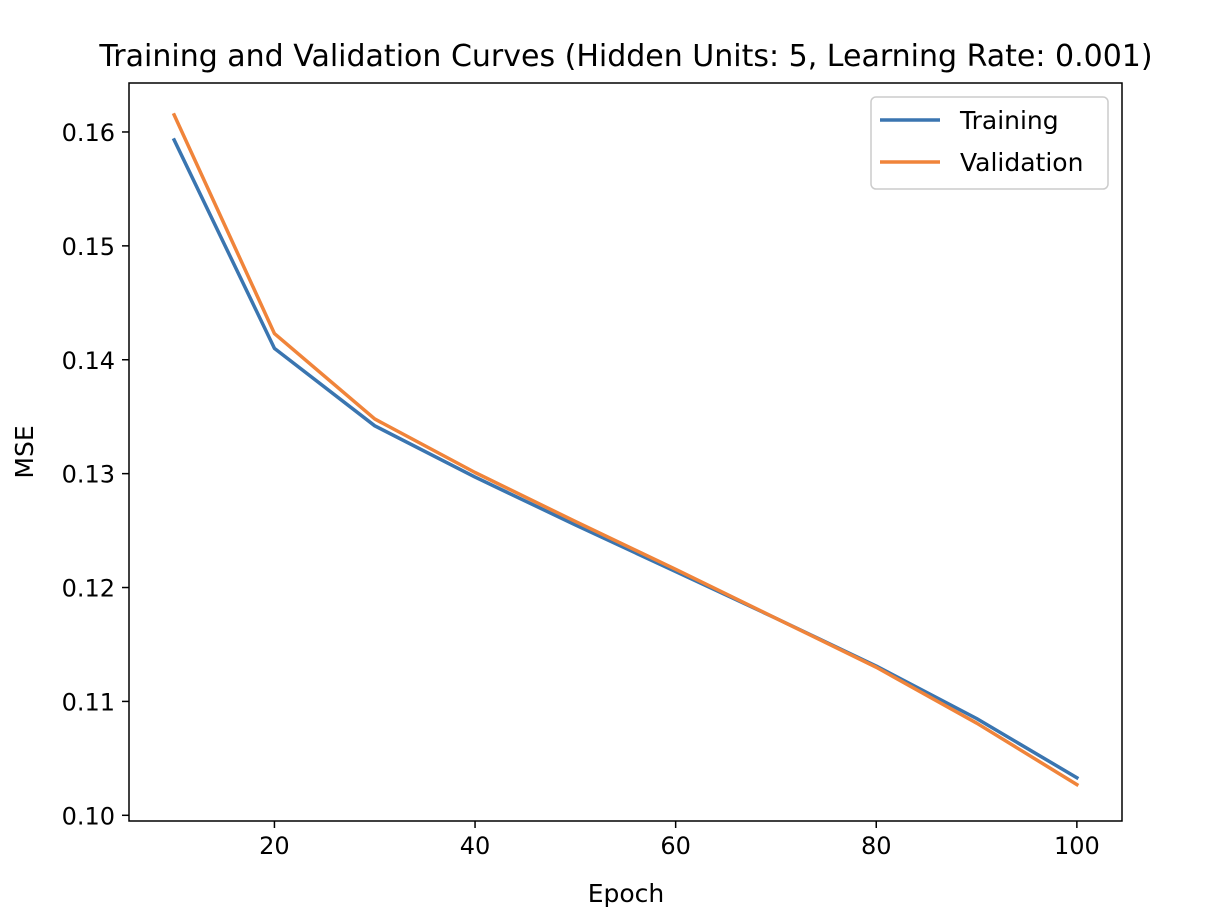  I want to click on y-axis-label: MSE, so click(24, 451).